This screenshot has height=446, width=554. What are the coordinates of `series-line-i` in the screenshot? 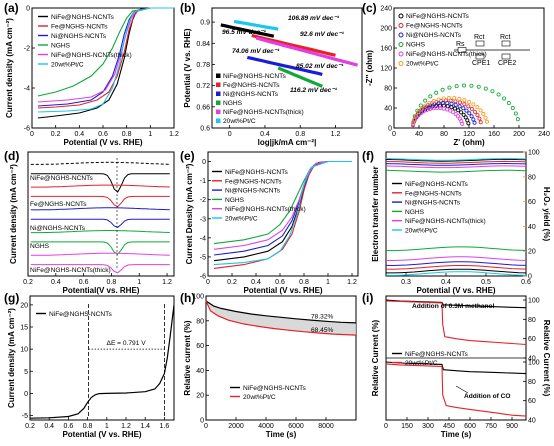 It's located at (456, 323).